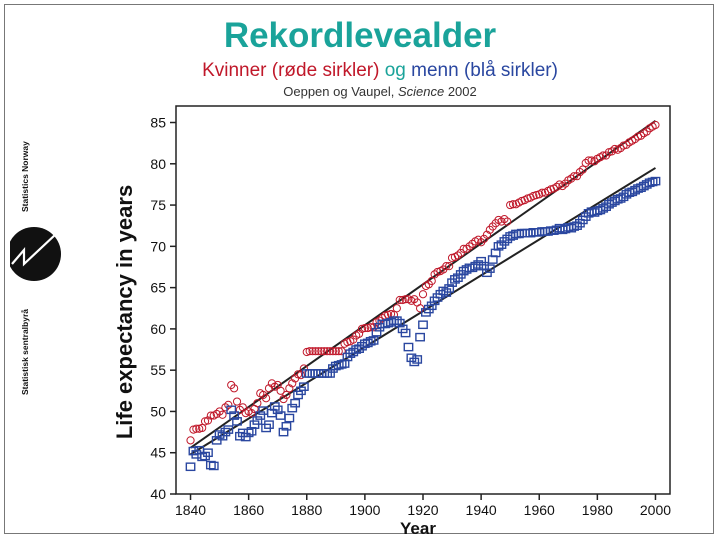 The height and width of the screenshot is (543, 720). I want to click on x-tick-label: 1940, so click(481, 510).